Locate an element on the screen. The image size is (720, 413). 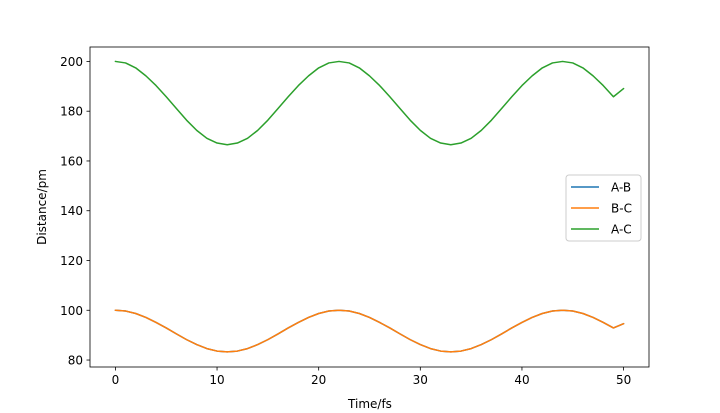
series-line-b-c is located at coordinates (369, 331).